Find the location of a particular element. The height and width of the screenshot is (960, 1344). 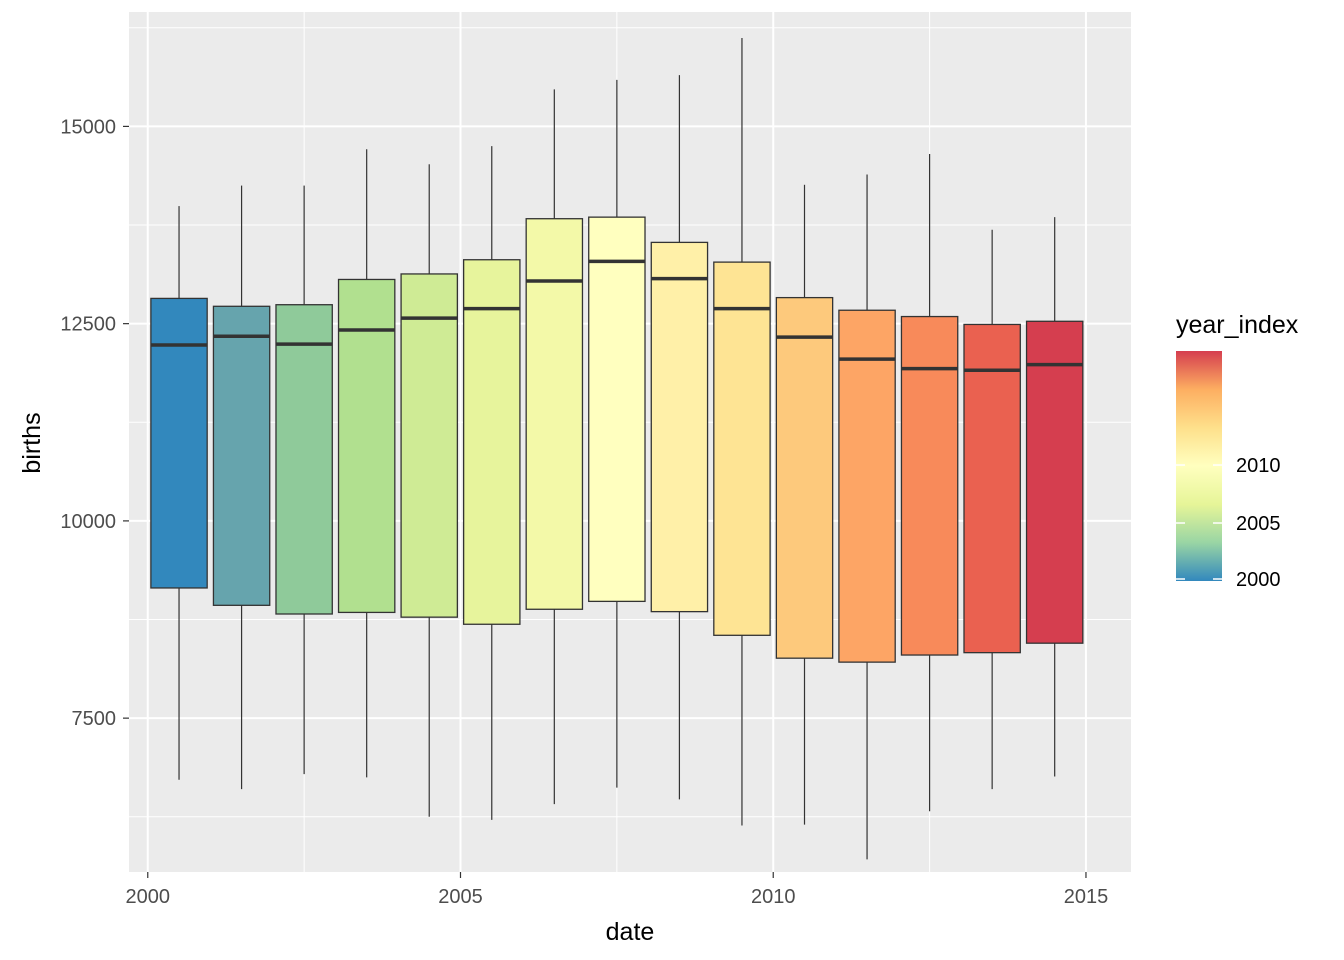

box-2007 is located at coordinates (617, 433).